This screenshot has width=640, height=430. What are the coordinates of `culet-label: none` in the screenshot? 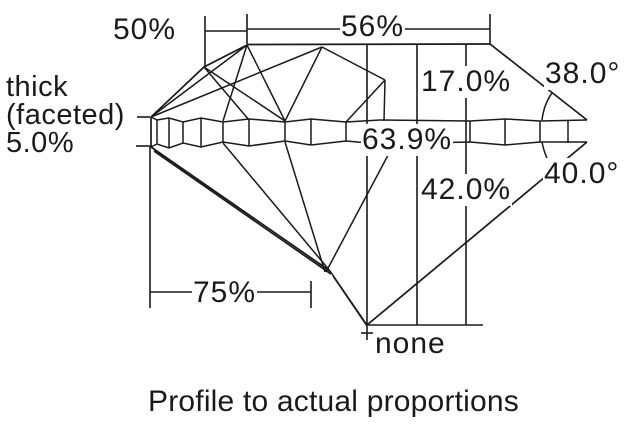 It's located at (410, 343).